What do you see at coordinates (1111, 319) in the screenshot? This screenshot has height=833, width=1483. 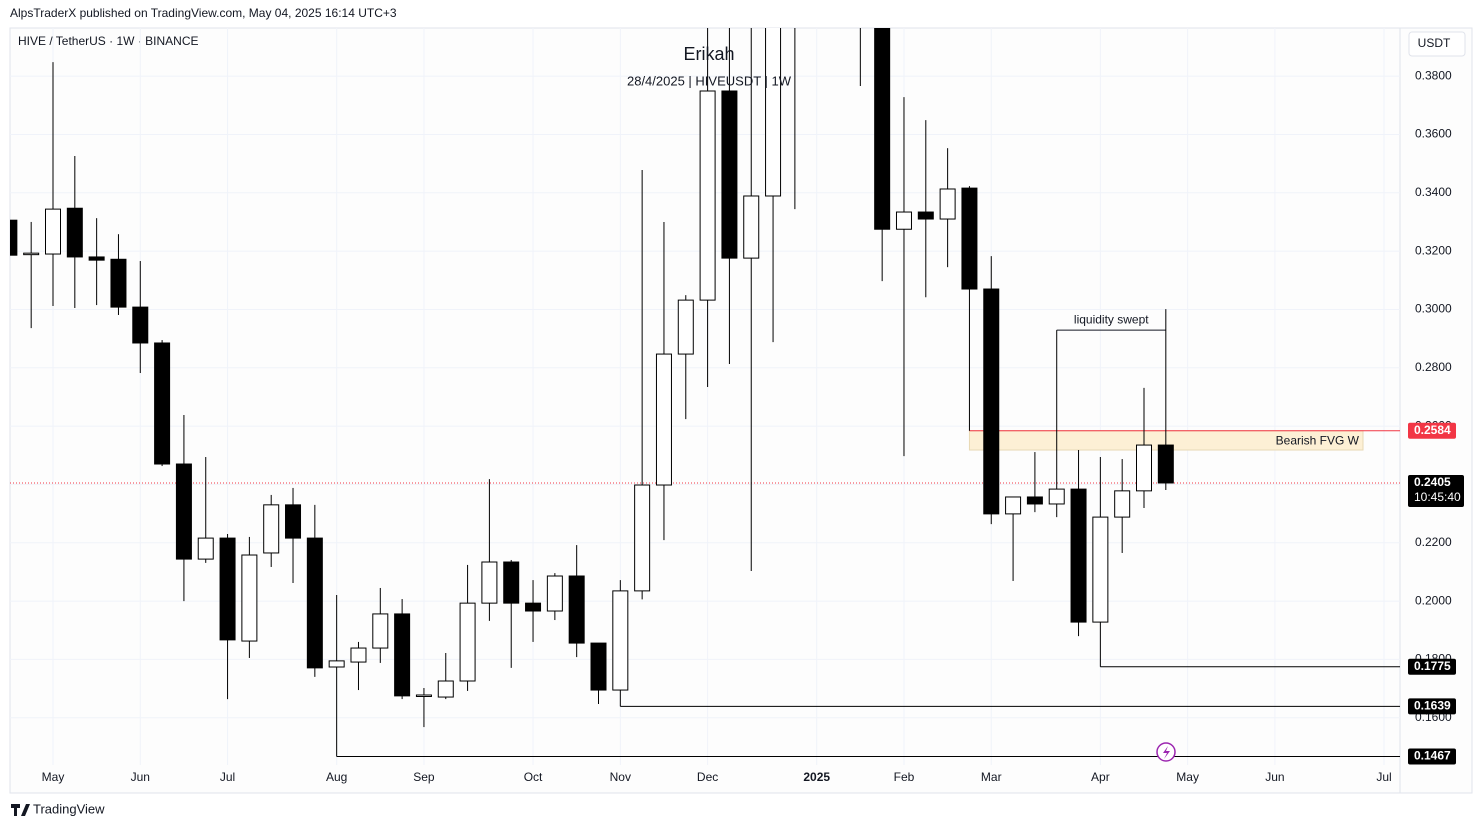 I see `annotation-text: liquidity swept` at bounding box center [1111, 319].